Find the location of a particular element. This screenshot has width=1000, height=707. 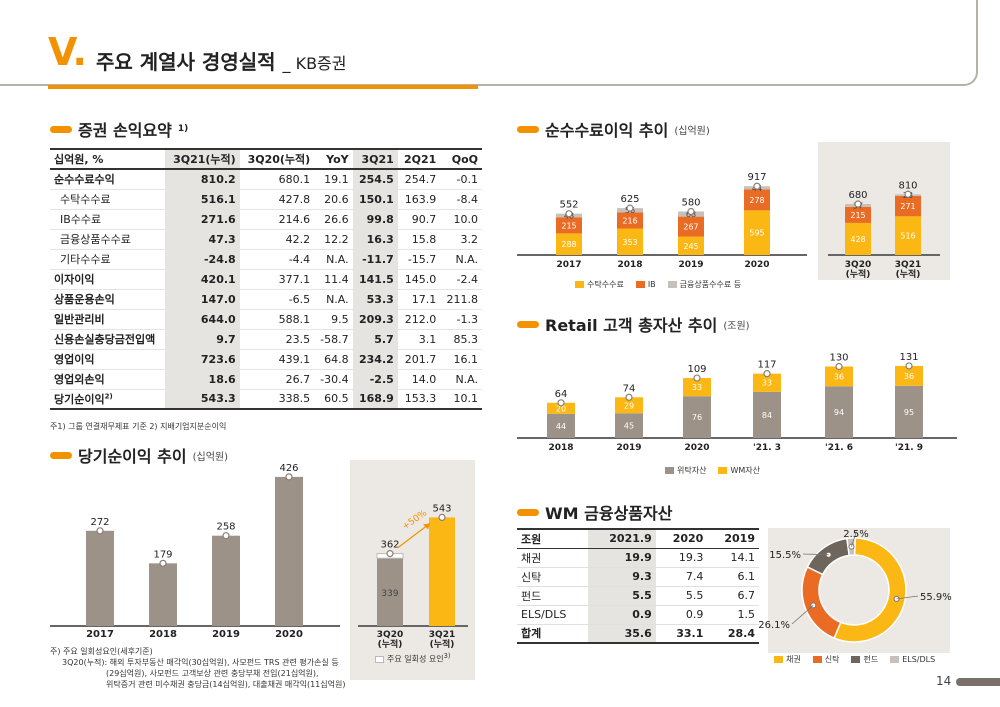

column-header: 3Q21 is located at coordinates (375, 159).